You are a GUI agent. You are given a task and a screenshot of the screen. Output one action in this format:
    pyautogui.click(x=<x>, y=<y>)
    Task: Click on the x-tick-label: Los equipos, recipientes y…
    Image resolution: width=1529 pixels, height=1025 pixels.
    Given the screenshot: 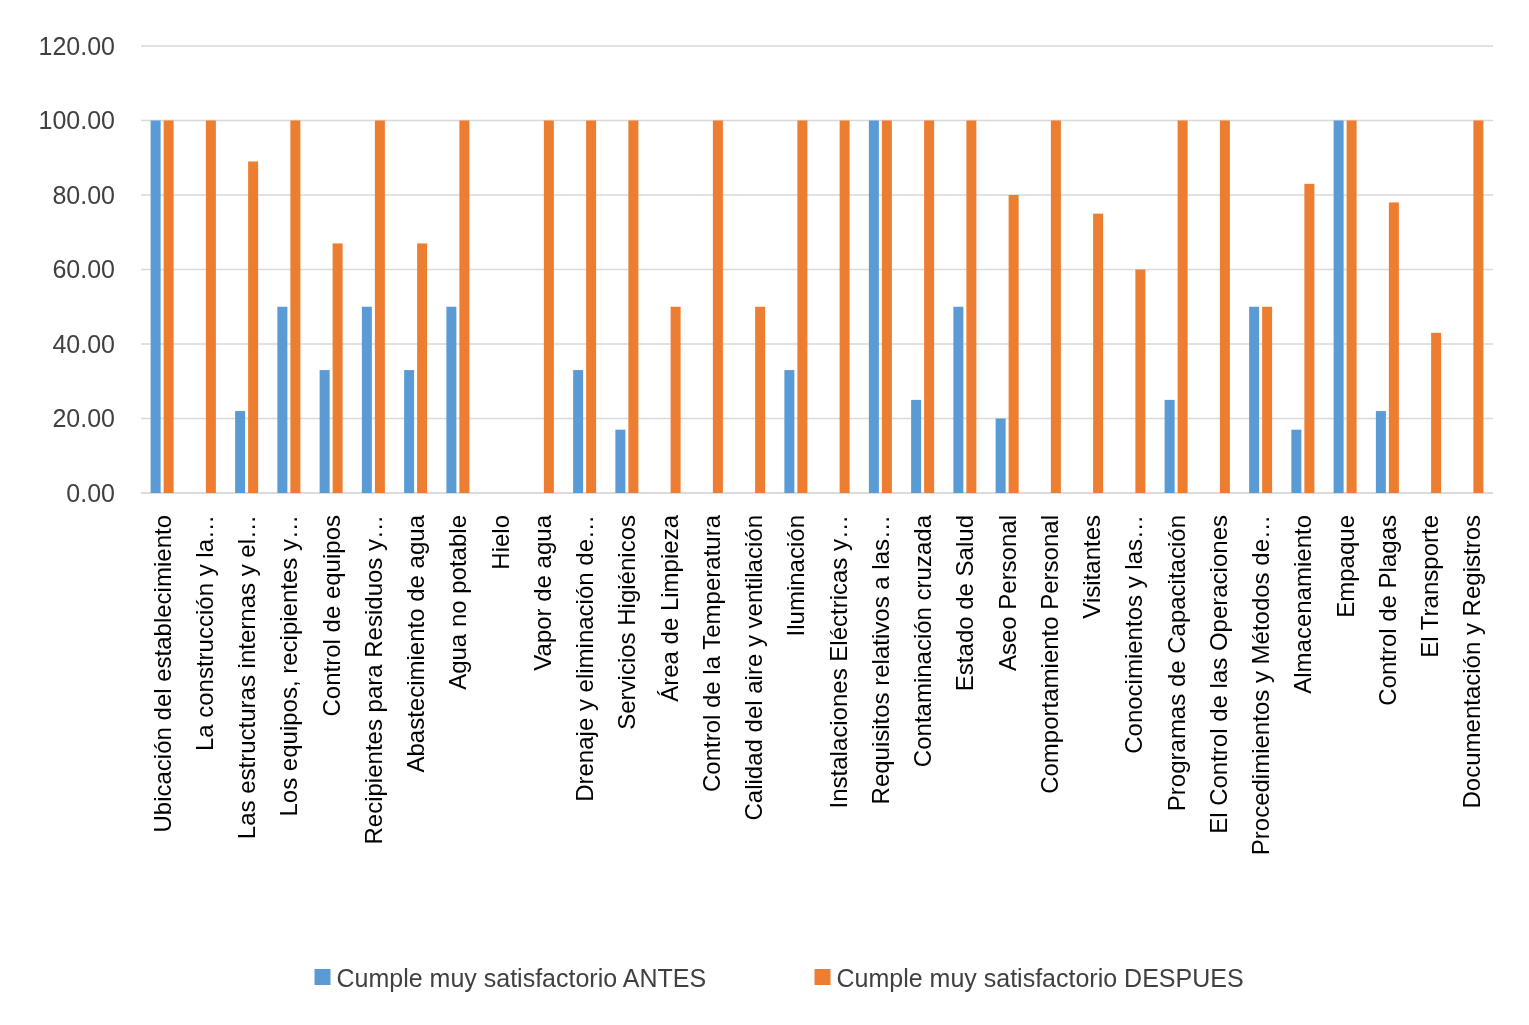 What is the action you would take?
    pyautogui.click(x=289, y=666)
    